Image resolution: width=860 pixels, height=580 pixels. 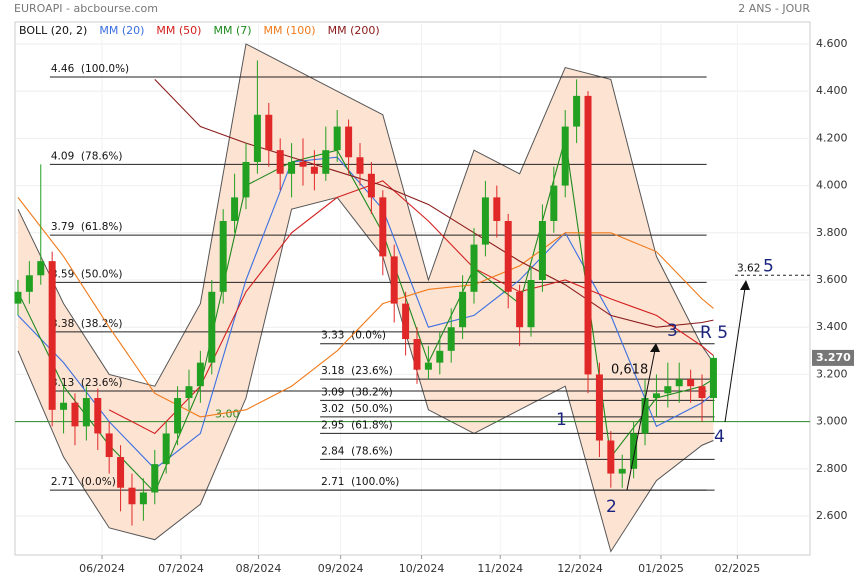 I want to click on target-label: 3.62, so click(x=748, y=268).